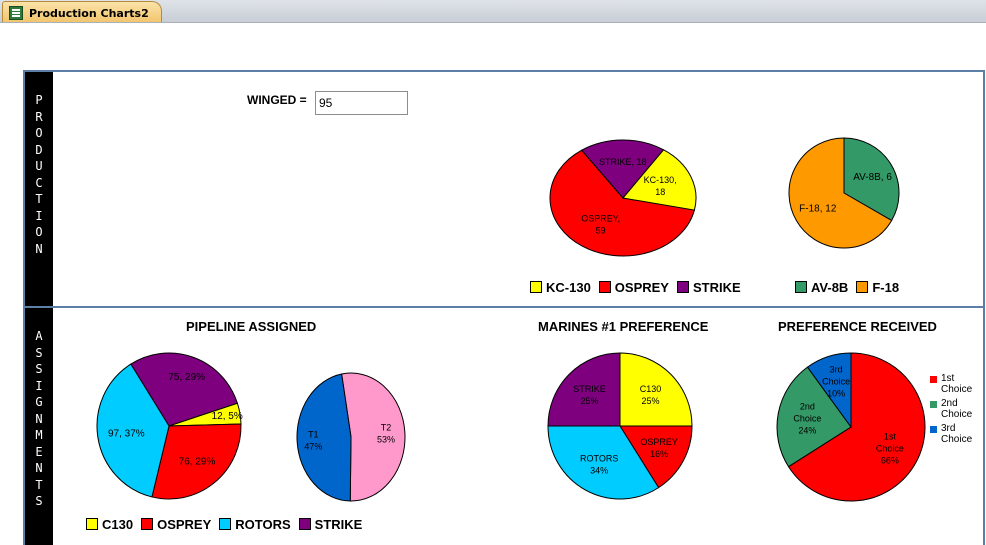  I want to click on legend-label: 1st Choice, so click(957, 384).